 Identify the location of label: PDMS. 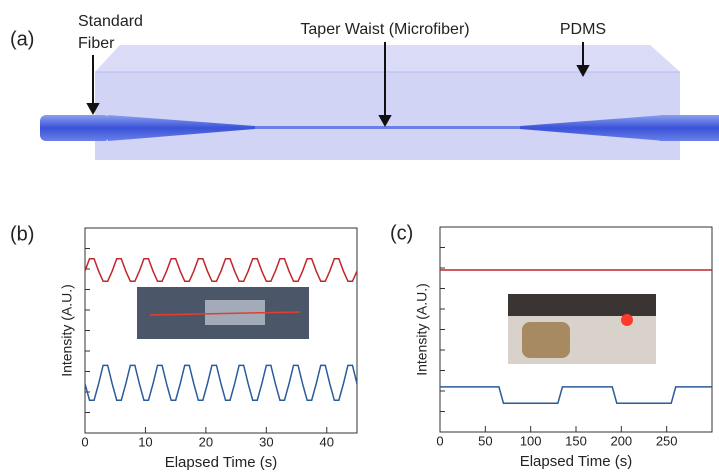
(583, 29).